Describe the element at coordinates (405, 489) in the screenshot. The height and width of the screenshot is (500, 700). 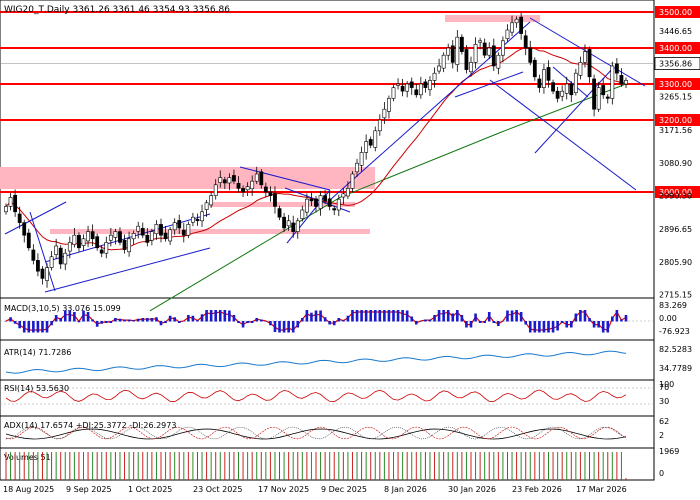
I see `date-tick-label: 8 Jan 2026` at that location.